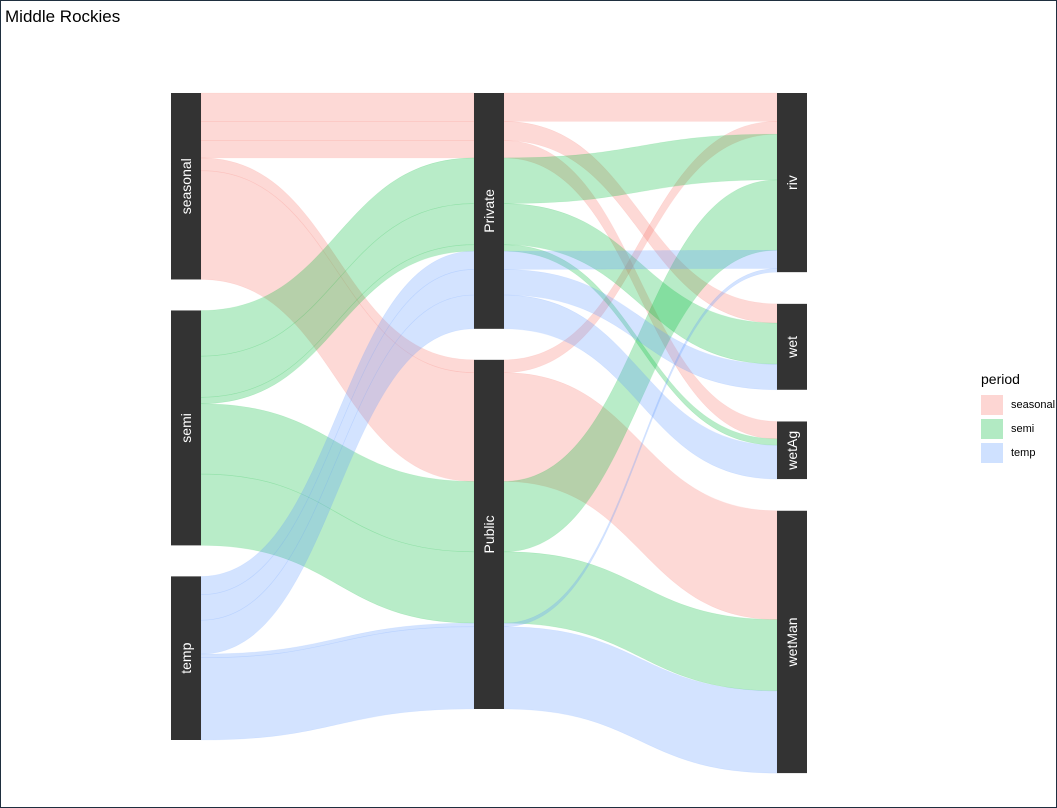 The height and width of the screenshot is (808, 1057). I want to click on legend-item-seasonal: seasonal, so click(1018, 405).